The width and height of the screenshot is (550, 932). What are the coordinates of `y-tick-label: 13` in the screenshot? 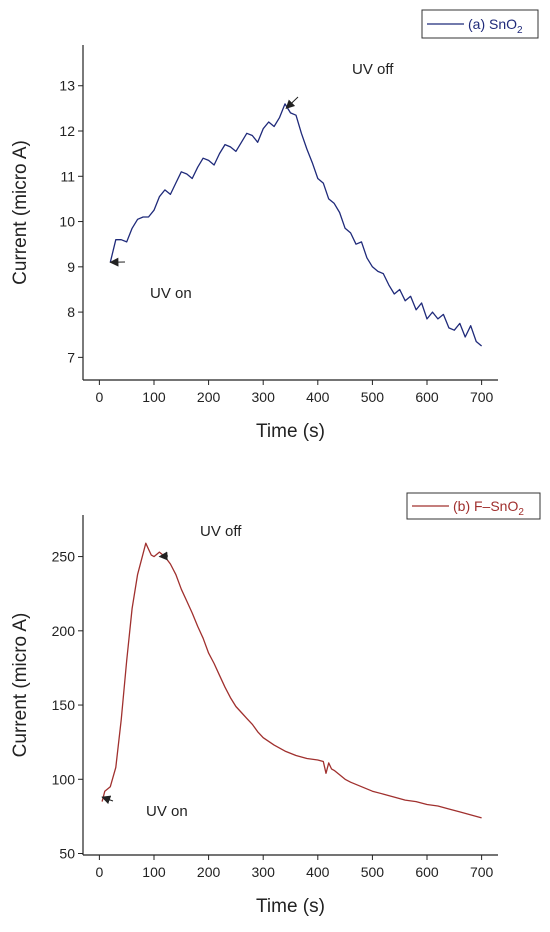 It's located at (67, 86).